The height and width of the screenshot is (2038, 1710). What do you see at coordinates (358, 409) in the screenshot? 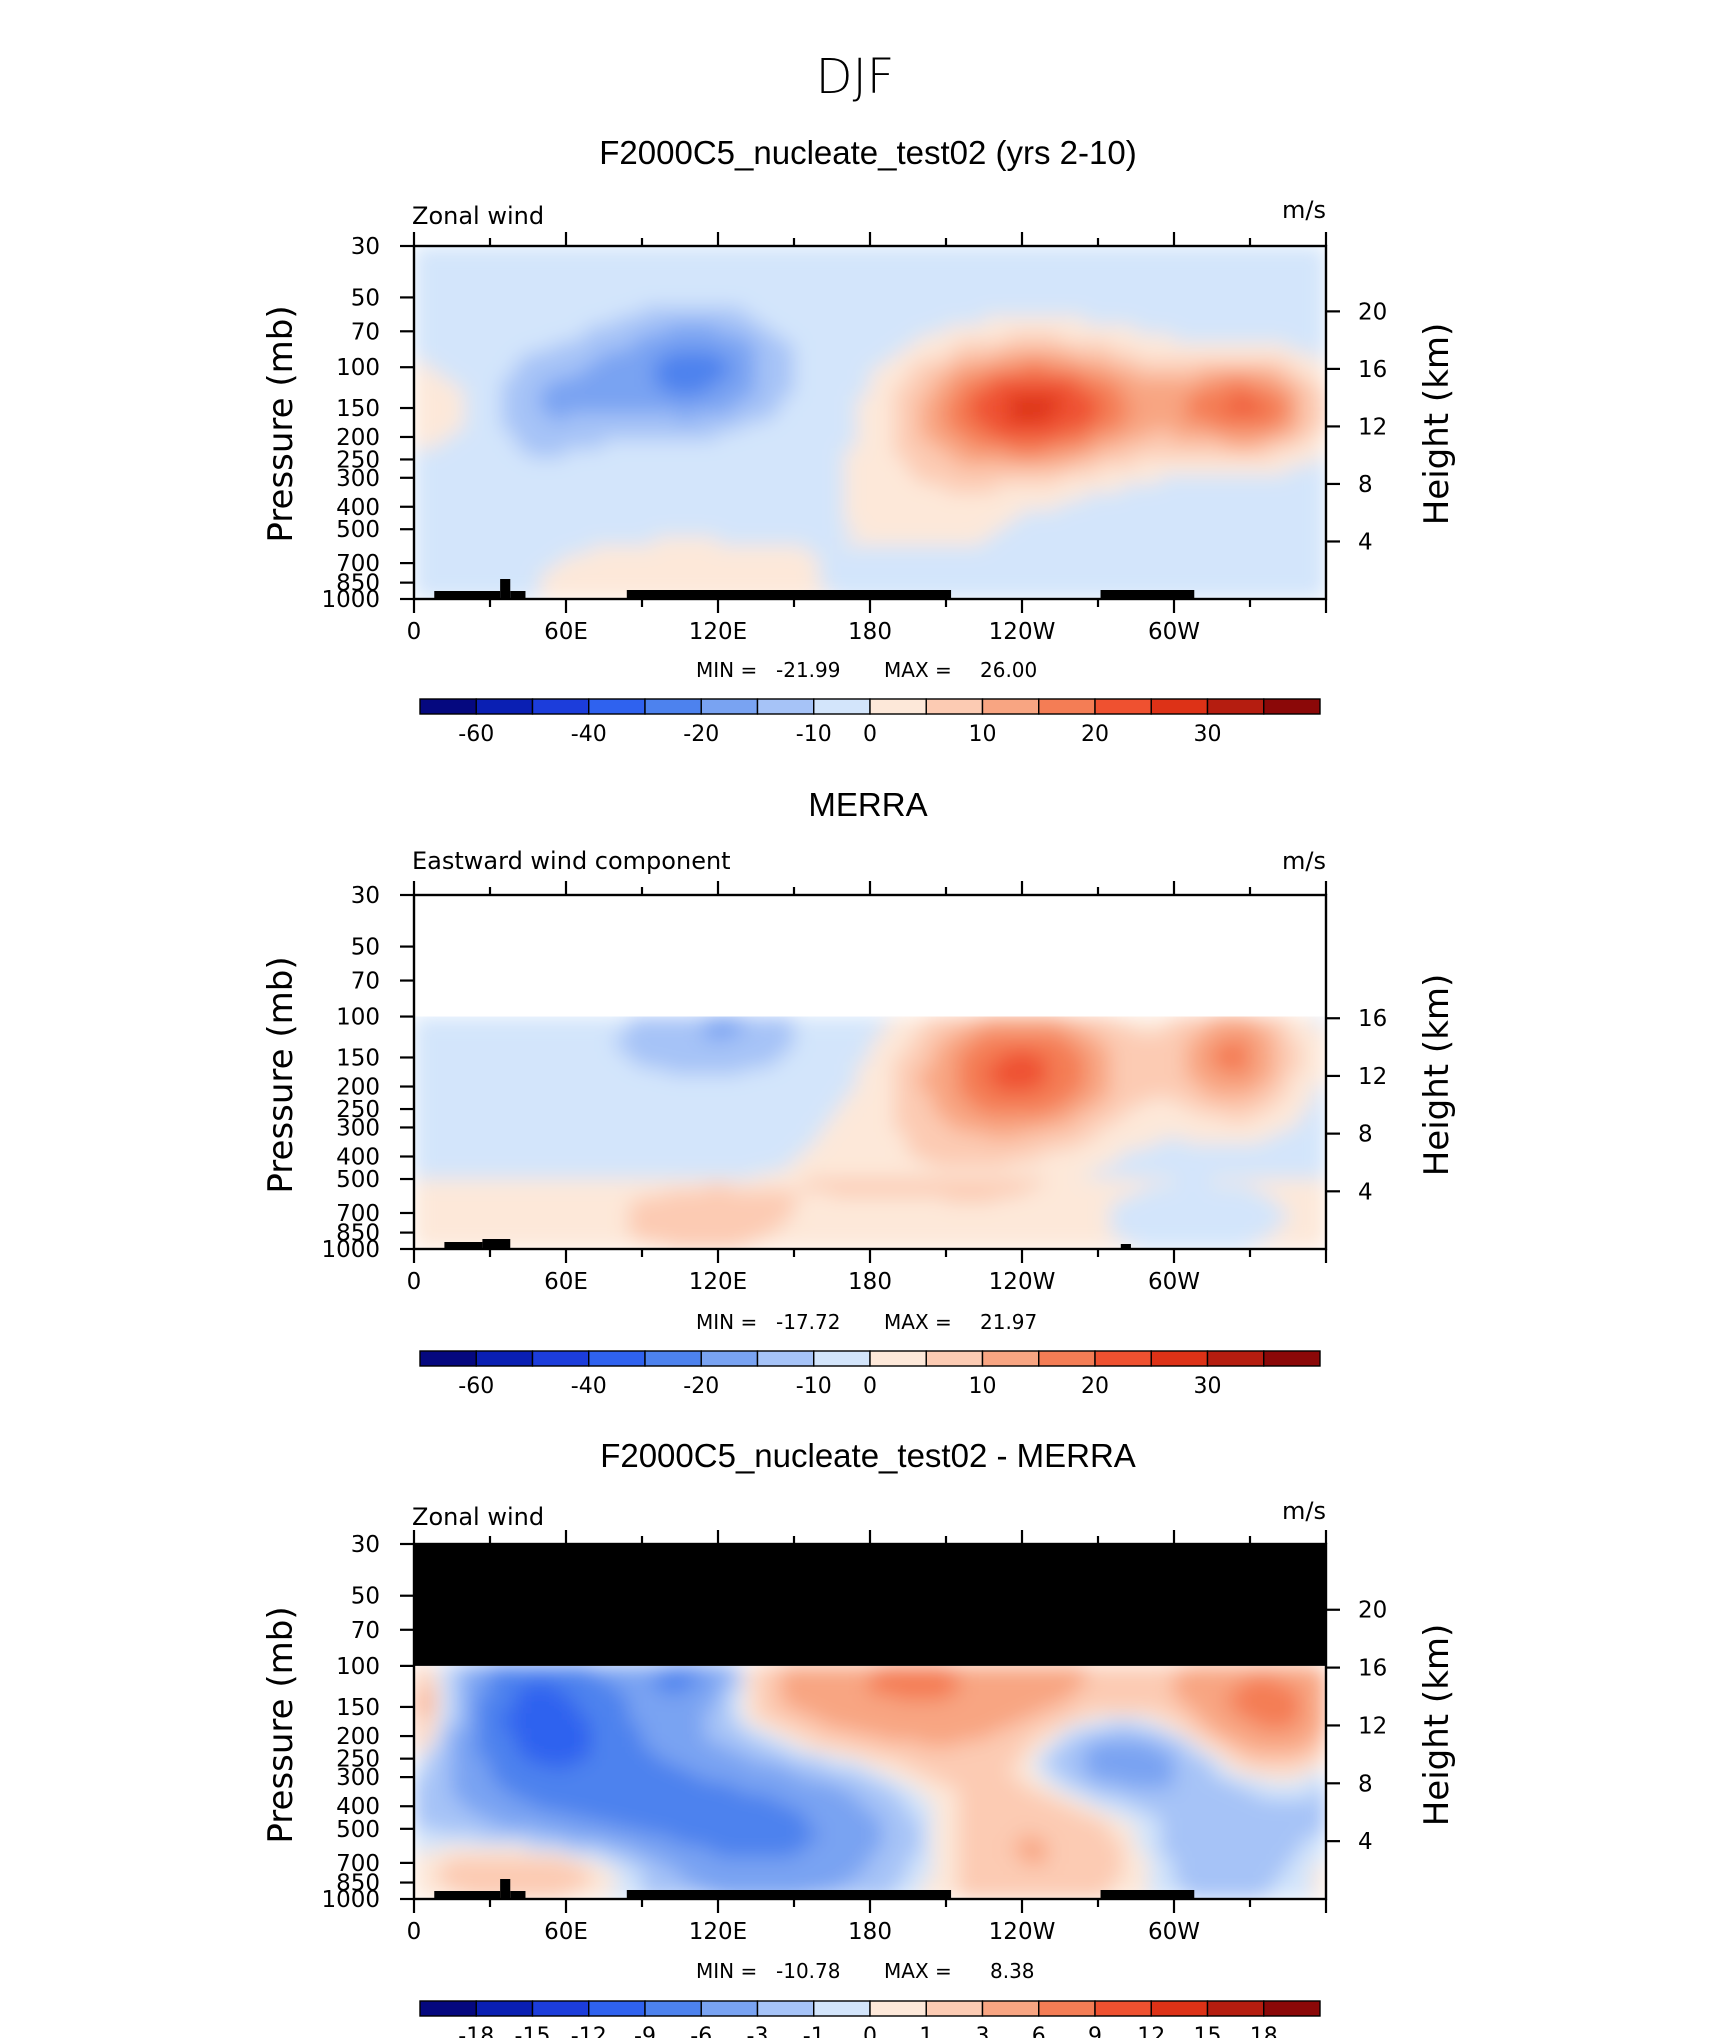
I see `panel-1-ytick-label: 150` at bounding box center [358, 409].